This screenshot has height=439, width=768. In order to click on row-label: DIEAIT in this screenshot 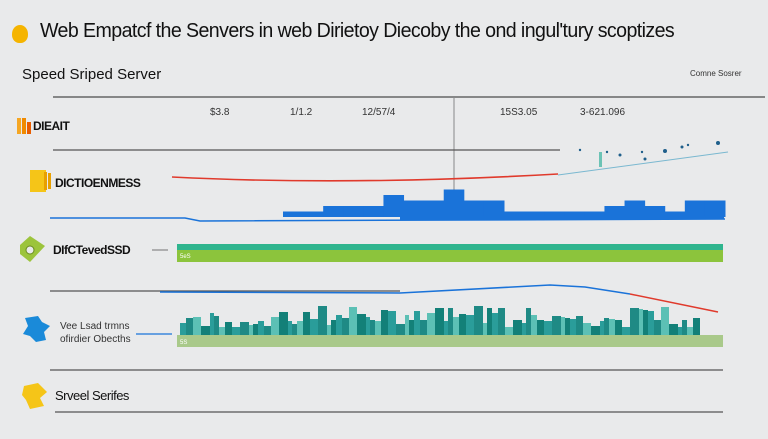, I will do `click(51, 126)`.